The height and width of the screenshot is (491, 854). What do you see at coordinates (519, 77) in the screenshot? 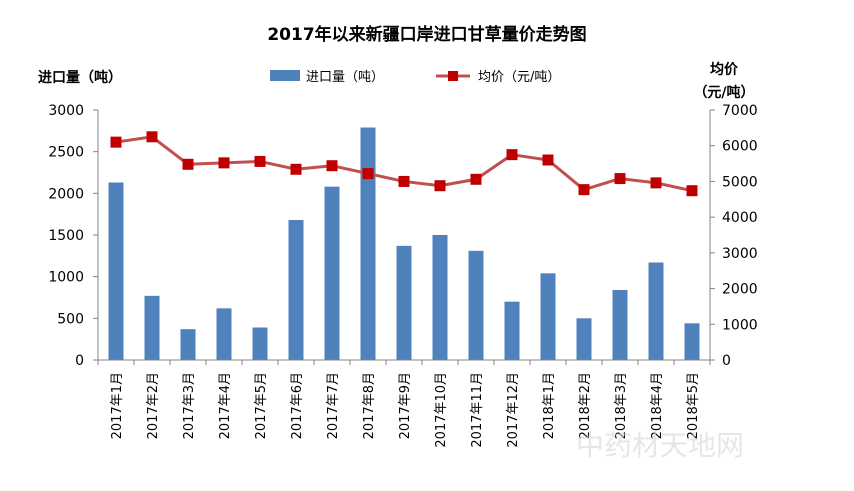
I see `legend-line-label: 均价（元/吨）` at bounding box center [519, 77].